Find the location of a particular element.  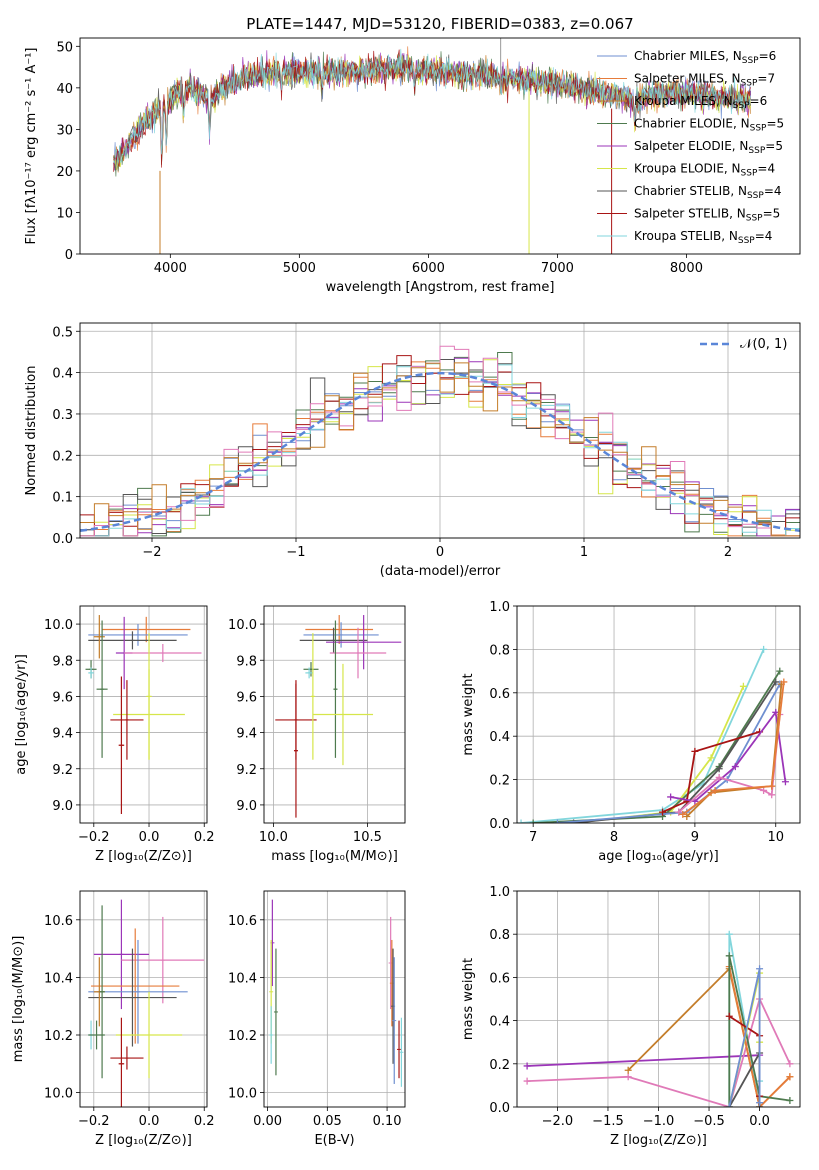

x-axis-label: mass [log₁₀(M/M⊙)] is located at coordinates (334, 856).